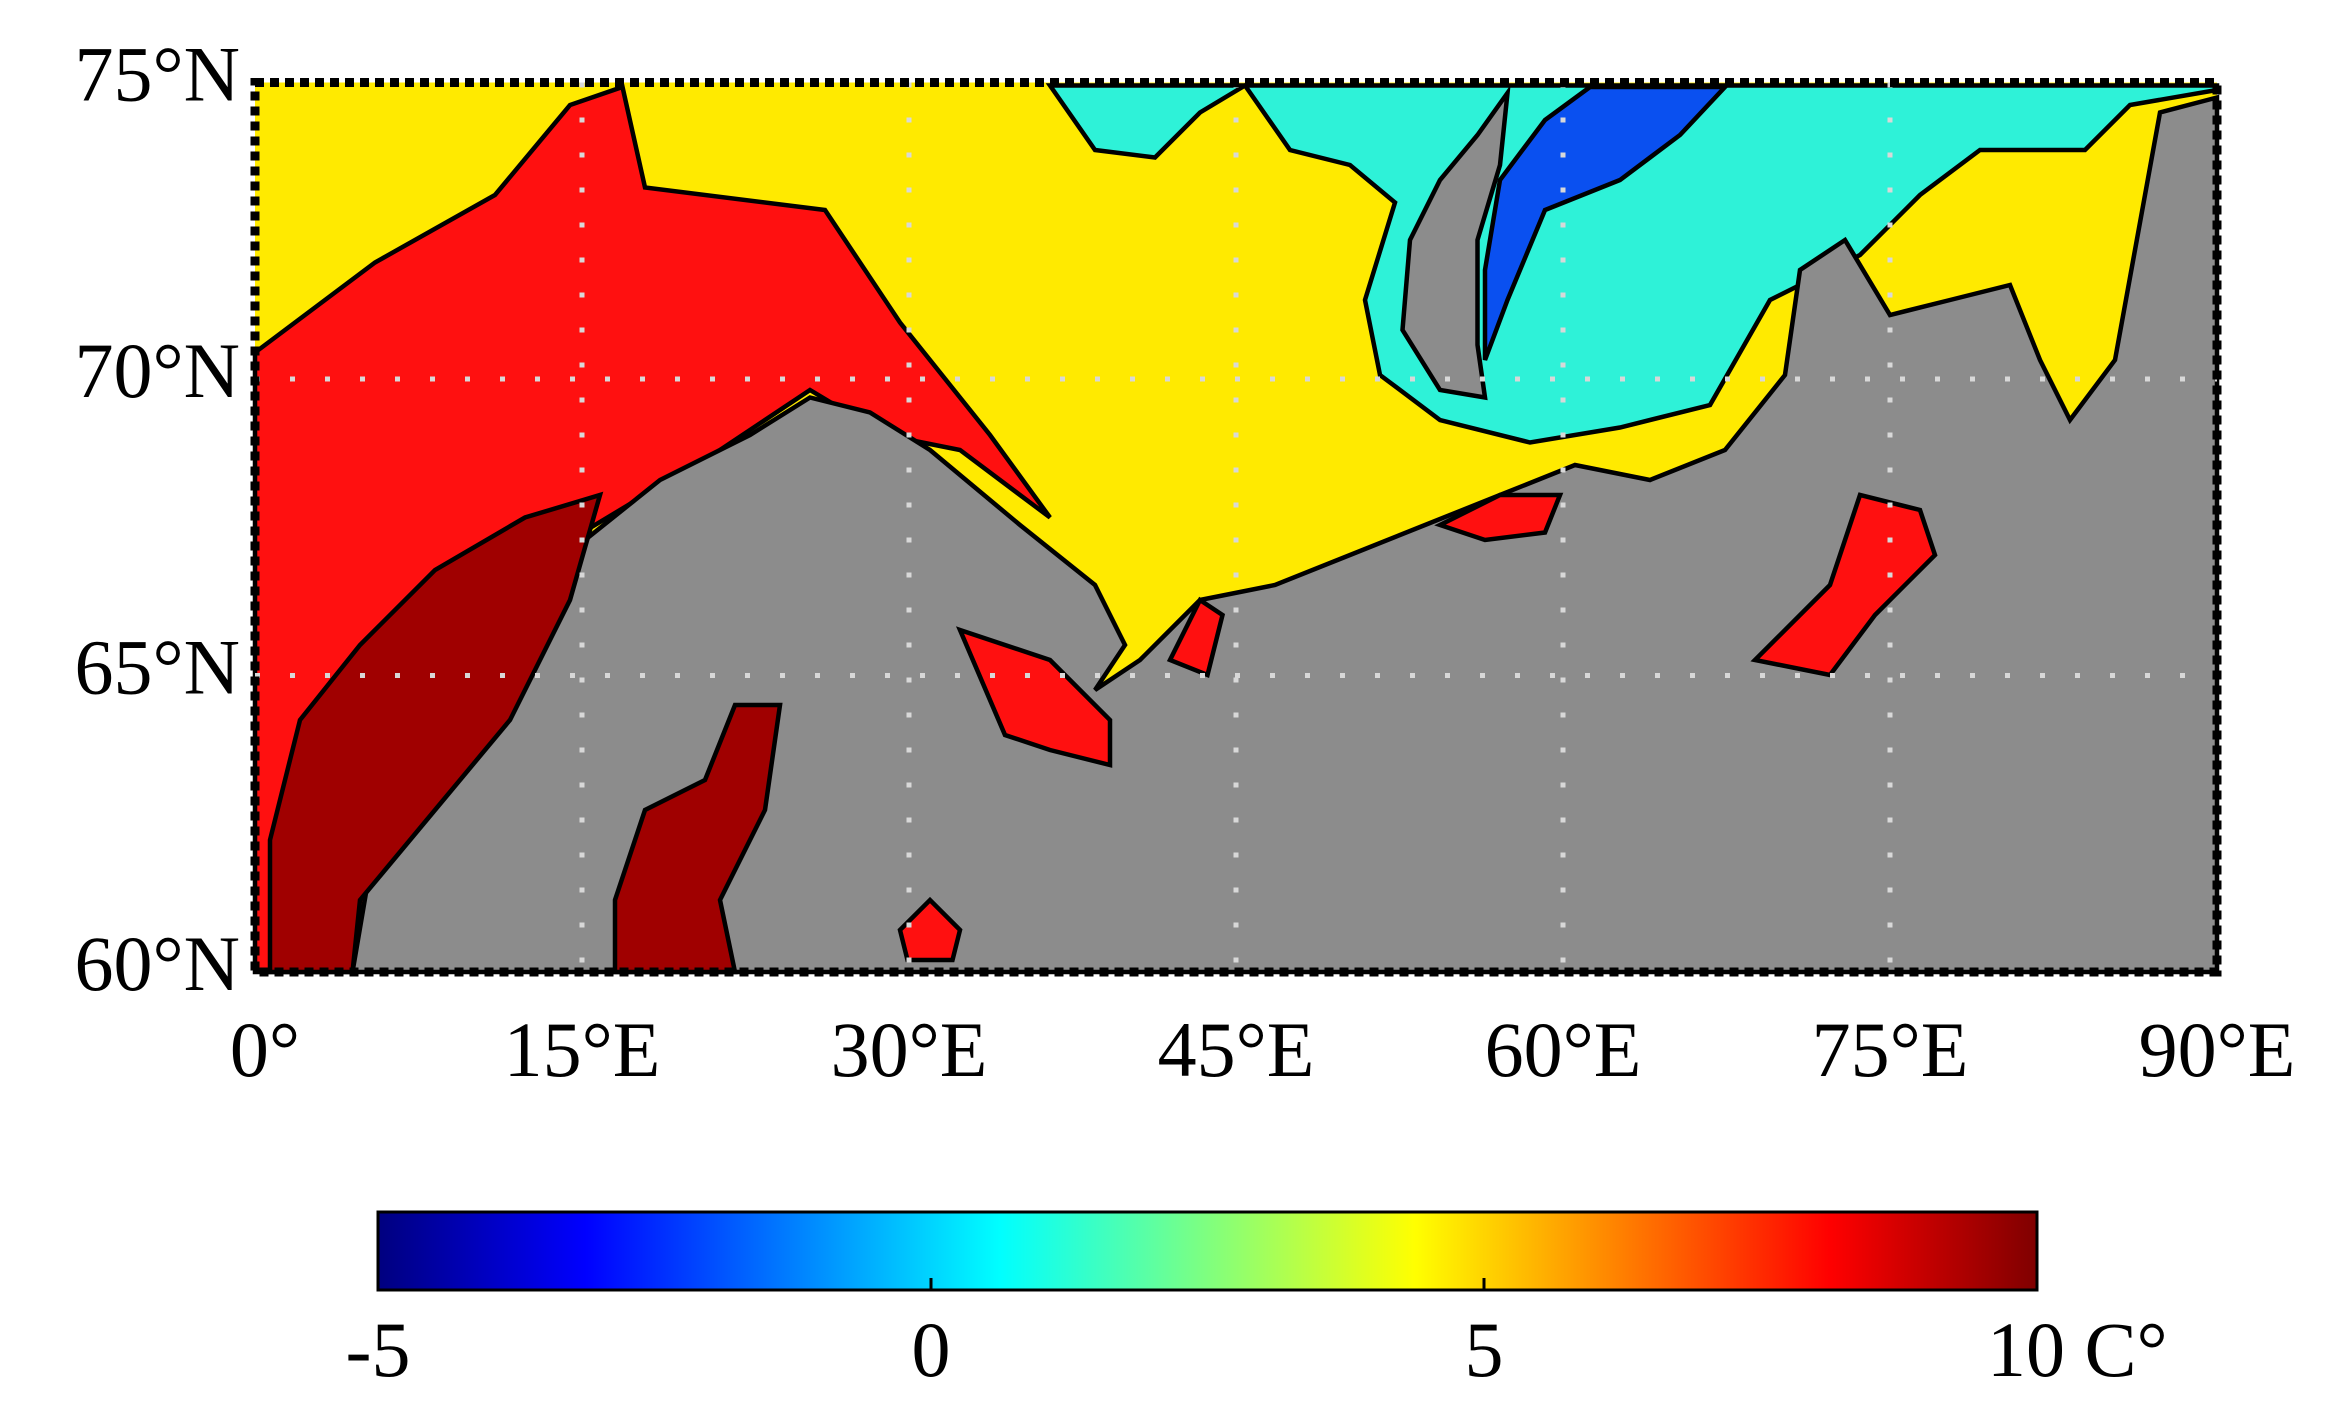  I want to click on colorbar-tick-label: 10 C°, so click(2077, 1349).